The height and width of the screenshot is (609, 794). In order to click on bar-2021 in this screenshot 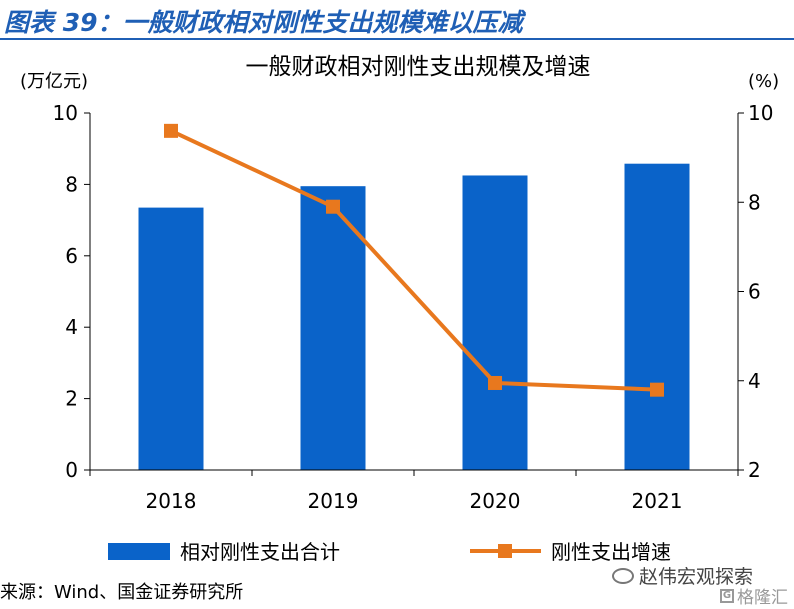, I will do `click(657, 316)`.